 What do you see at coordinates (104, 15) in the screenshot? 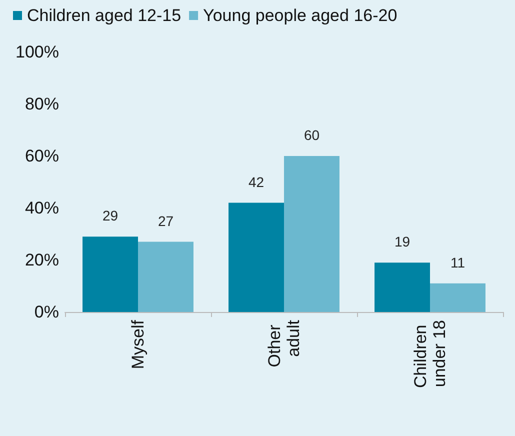
I see `legend-label: Children aged 12-15` at bounding box center [104, 15].